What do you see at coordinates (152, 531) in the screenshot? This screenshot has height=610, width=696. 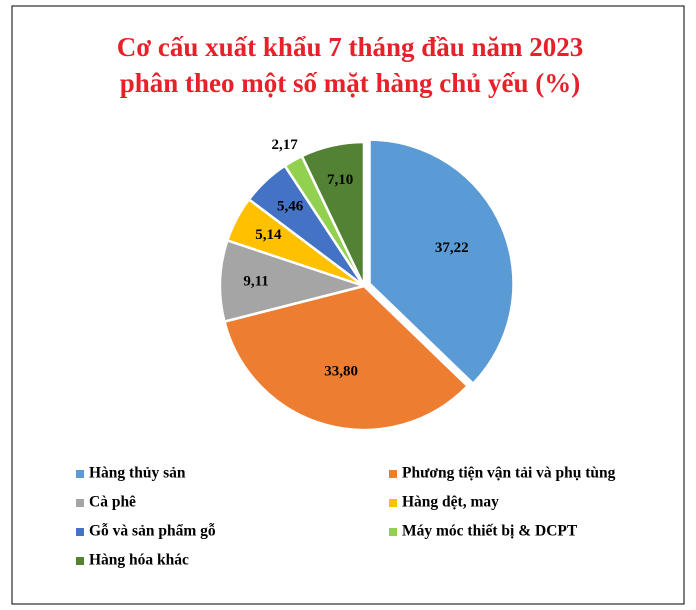 I see `legend-label: Gỗ và sản phẩm gỗ` at bounding box center [152, 531].